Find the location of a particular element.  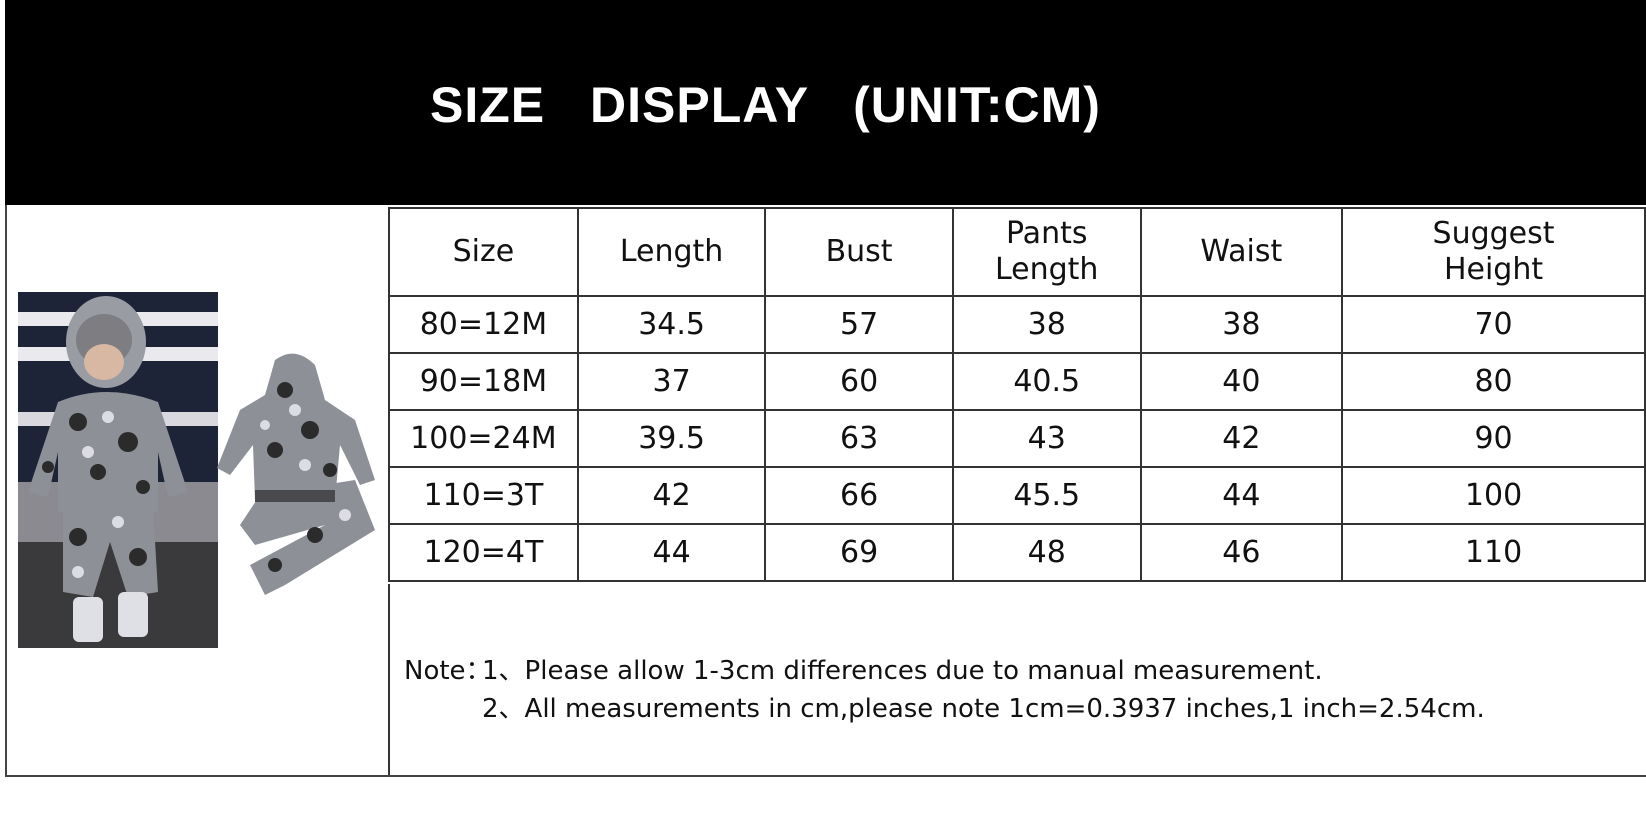

cell-height: 90 is located at coordinates (1493, 438).